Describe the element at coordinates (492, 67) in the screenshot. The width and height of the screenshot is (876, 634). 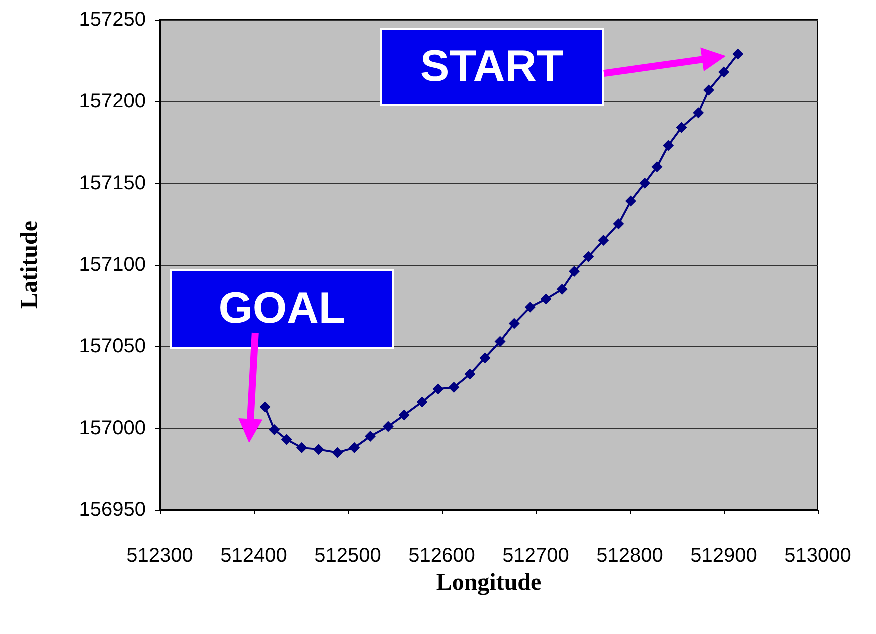
I see `annotation: START` at that location.